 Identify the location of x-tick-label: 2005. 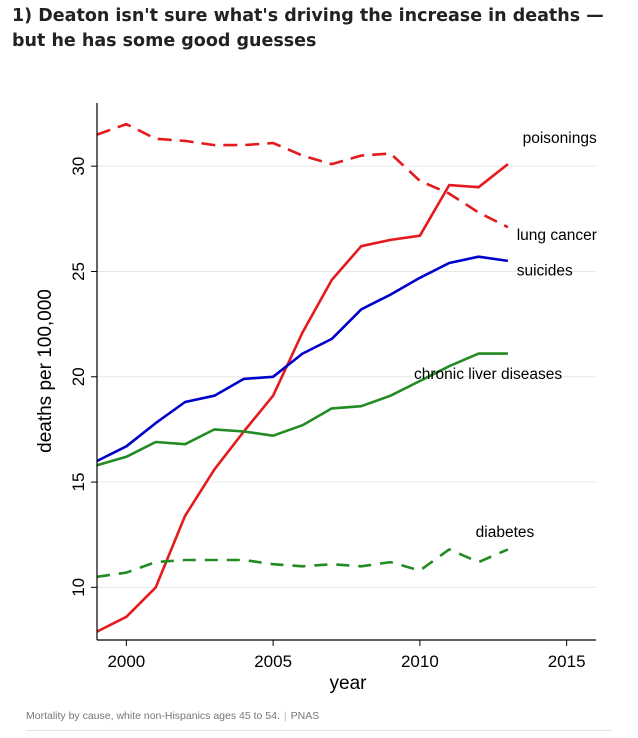
(273, 661).